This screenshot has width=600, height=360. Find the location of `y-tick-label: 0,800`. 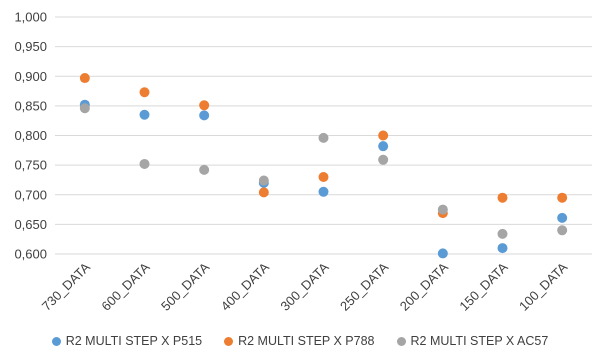

y-tick-label: 0,800 is located at coordinates (30, 135).